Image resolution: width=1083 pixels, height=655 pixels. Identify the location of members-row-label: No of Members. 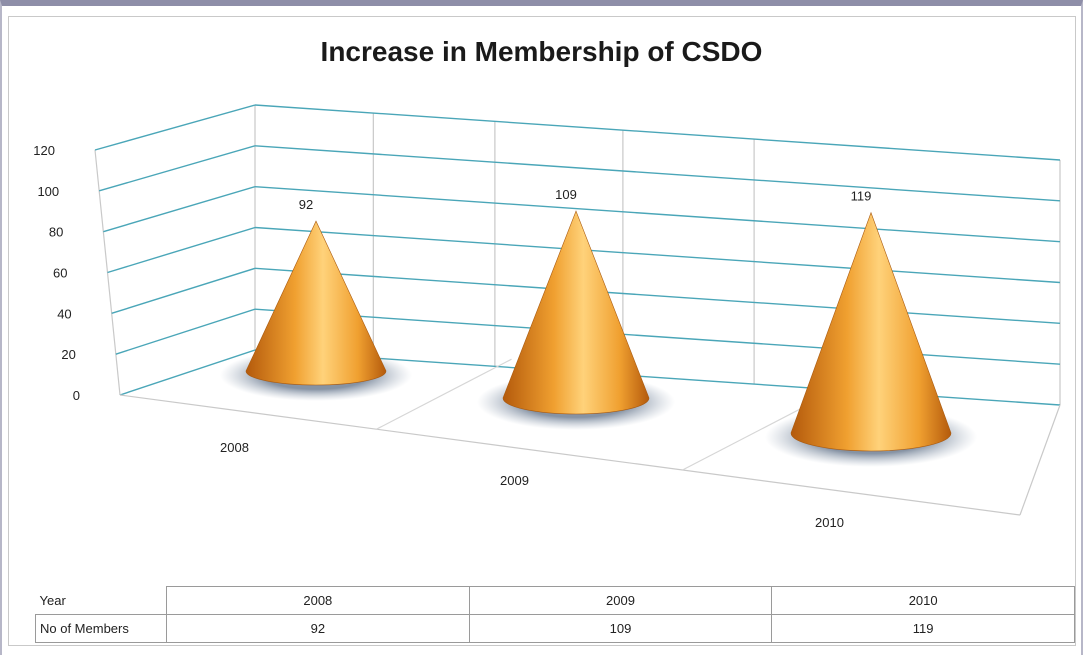
(101, 628).